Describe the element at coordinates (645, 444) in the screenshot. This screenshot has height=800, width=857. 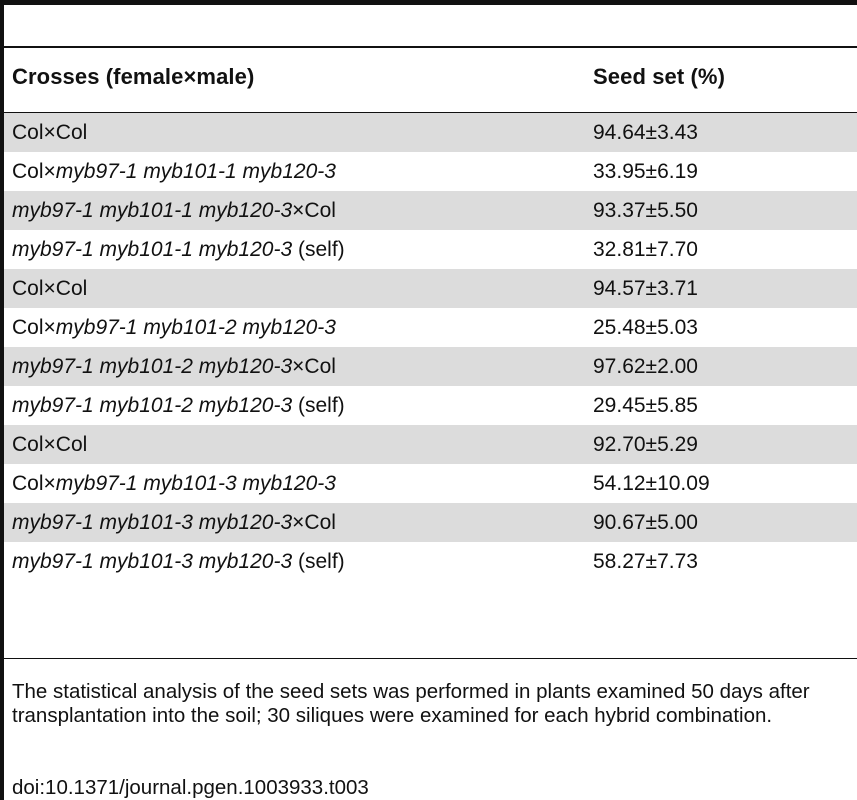
I see `seed-set-cell: 92.70±5.29` at that location.